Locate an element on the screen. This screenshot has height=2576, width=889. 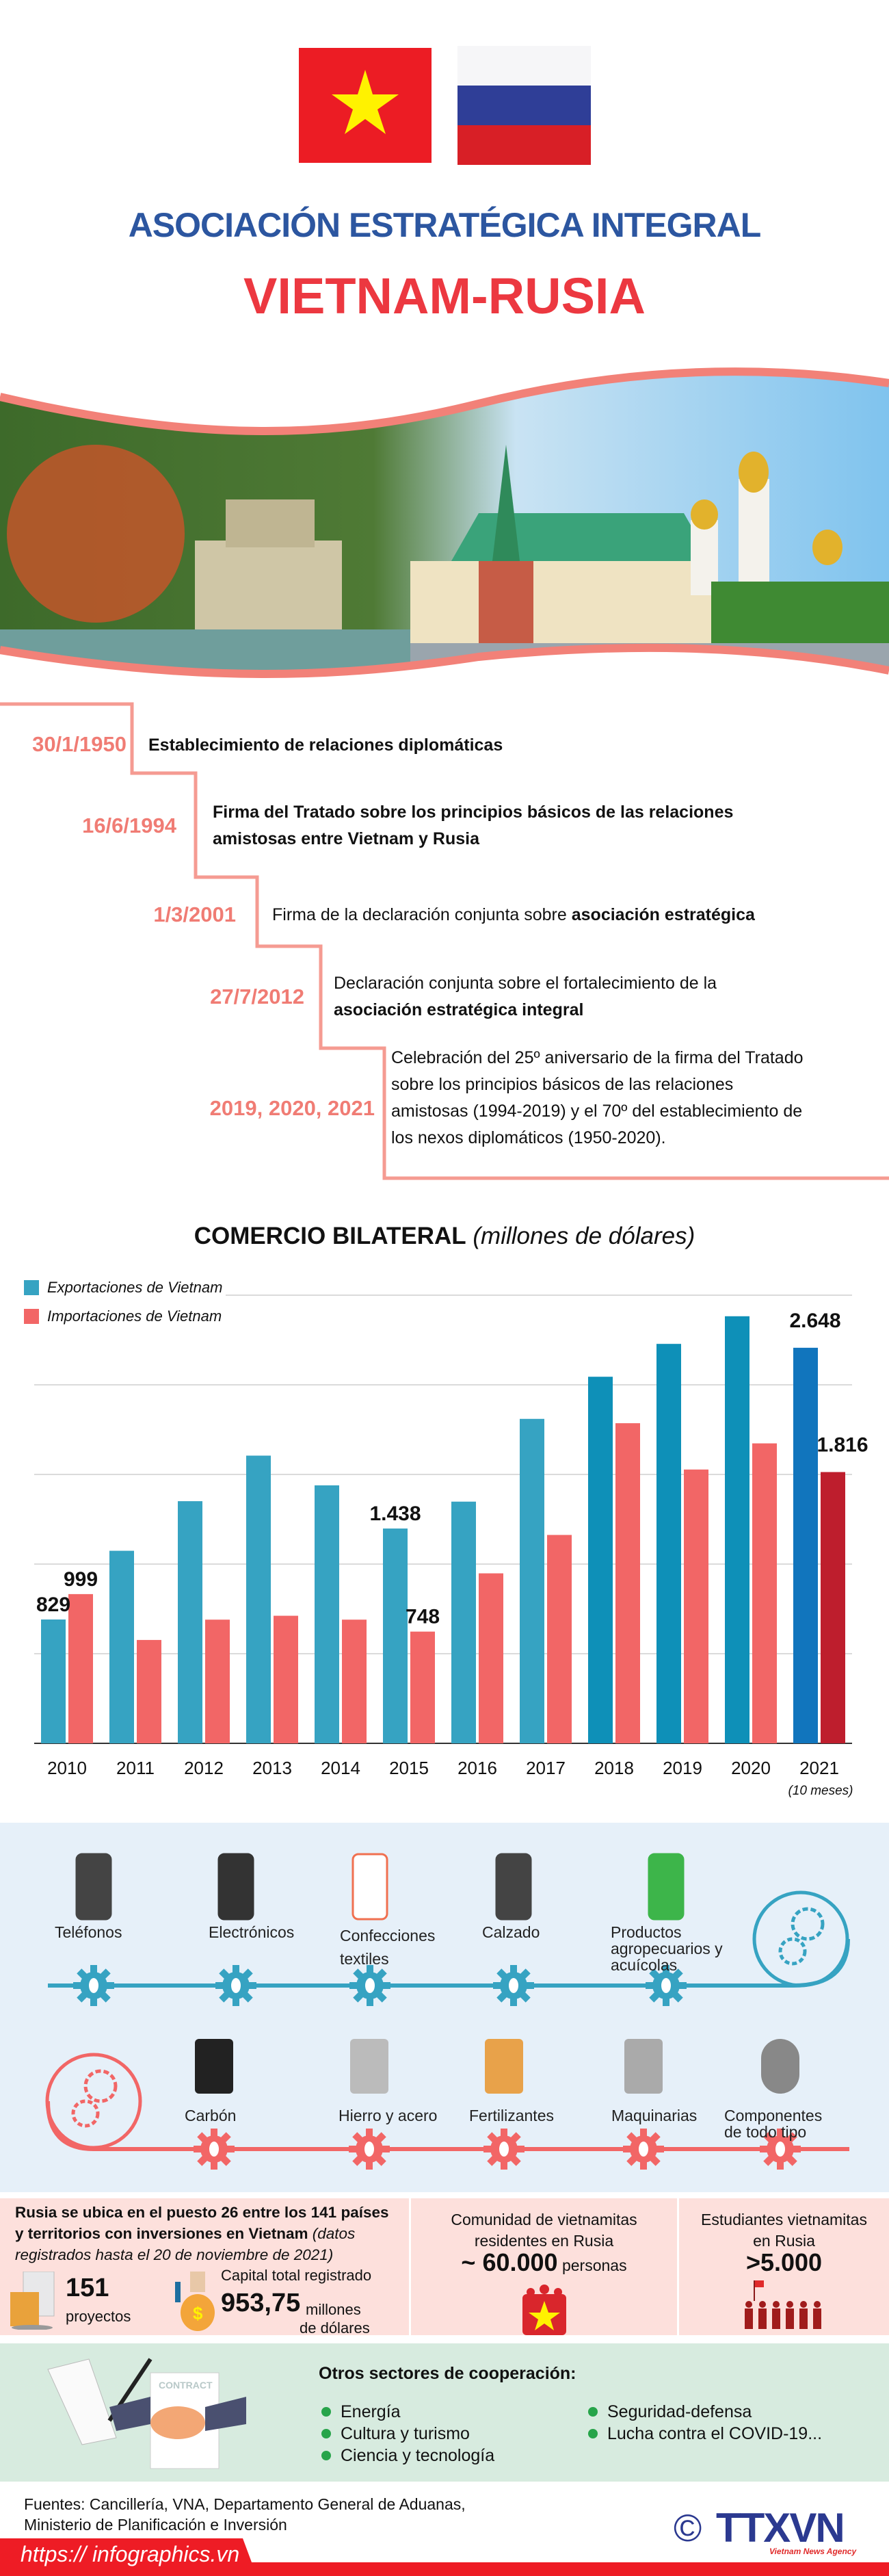
data-label: 2.648 is located at coordinates (814, 1321).